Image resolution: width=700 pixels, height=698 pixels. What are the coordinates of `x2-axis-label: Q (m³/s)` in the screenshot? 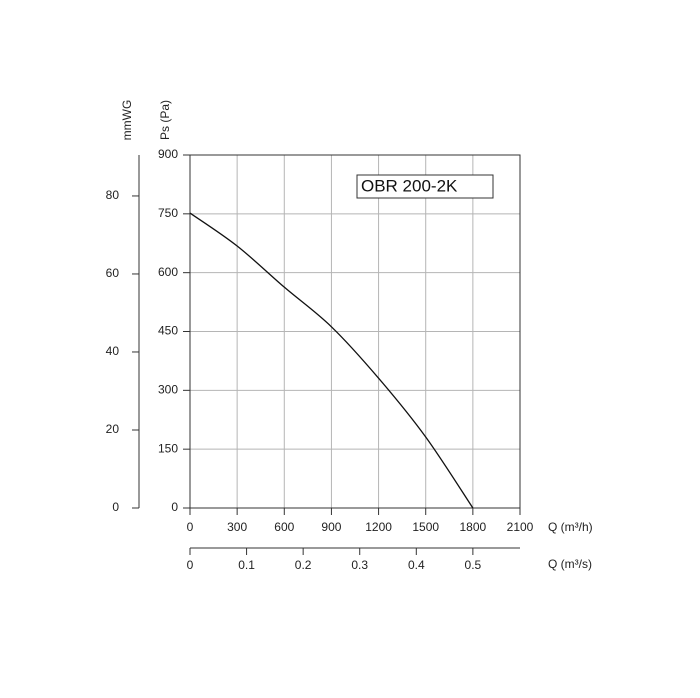 It's located at (570, 564).